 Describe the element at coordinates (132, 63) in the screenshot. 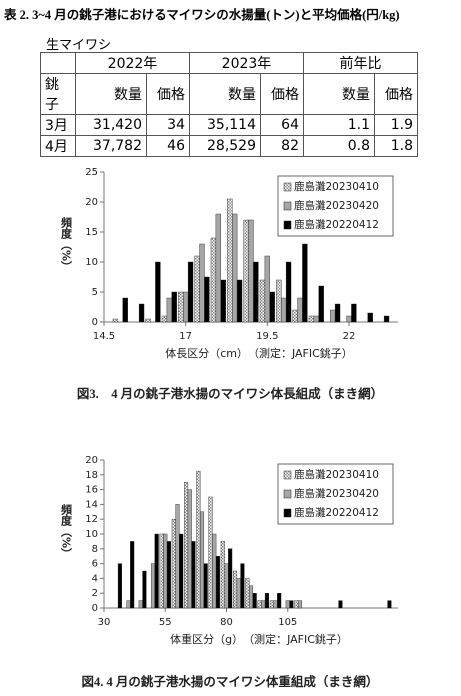

I see `group-header: 2022年` at that location.